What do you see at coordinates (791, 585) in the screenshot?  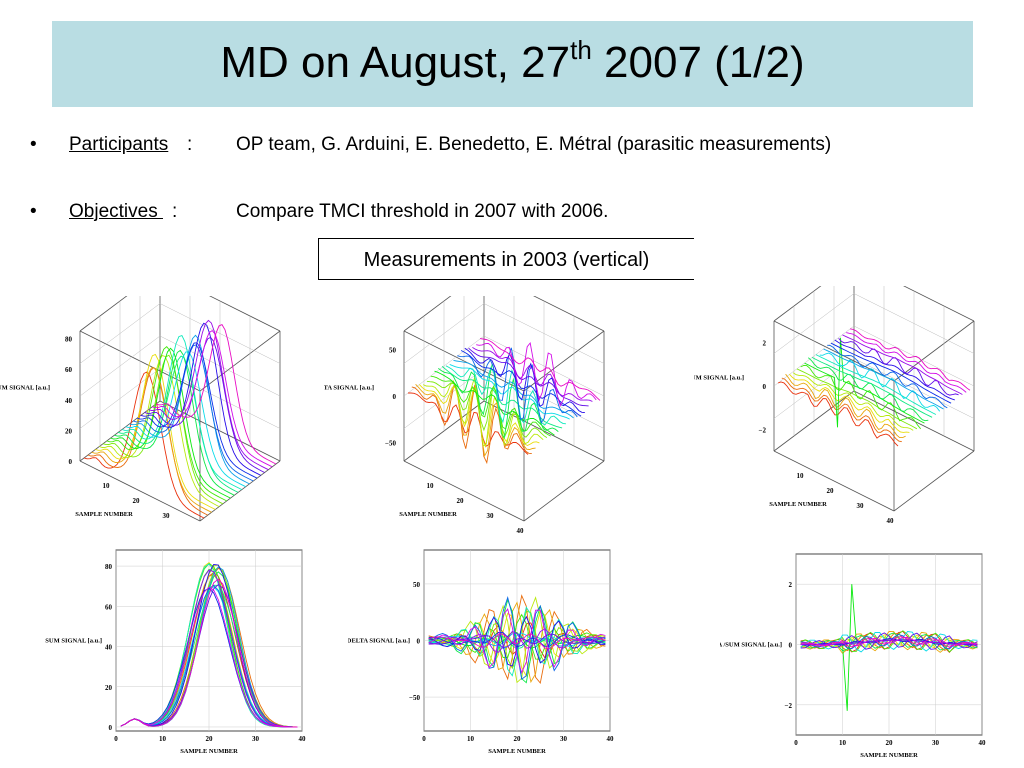 I see `y-tick-label: 2` at bounding box center [791, 585].